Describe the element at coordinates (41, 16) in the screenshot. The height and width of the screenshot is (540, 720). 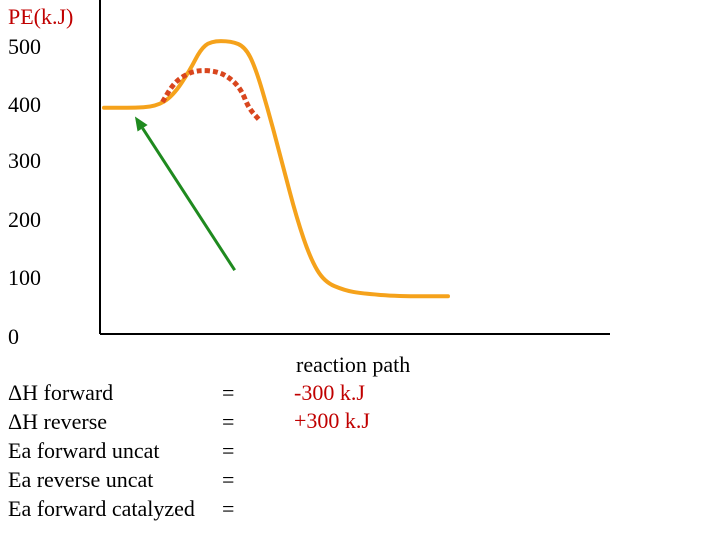
I see `y-axis-title: PE(k.J)` at that location.